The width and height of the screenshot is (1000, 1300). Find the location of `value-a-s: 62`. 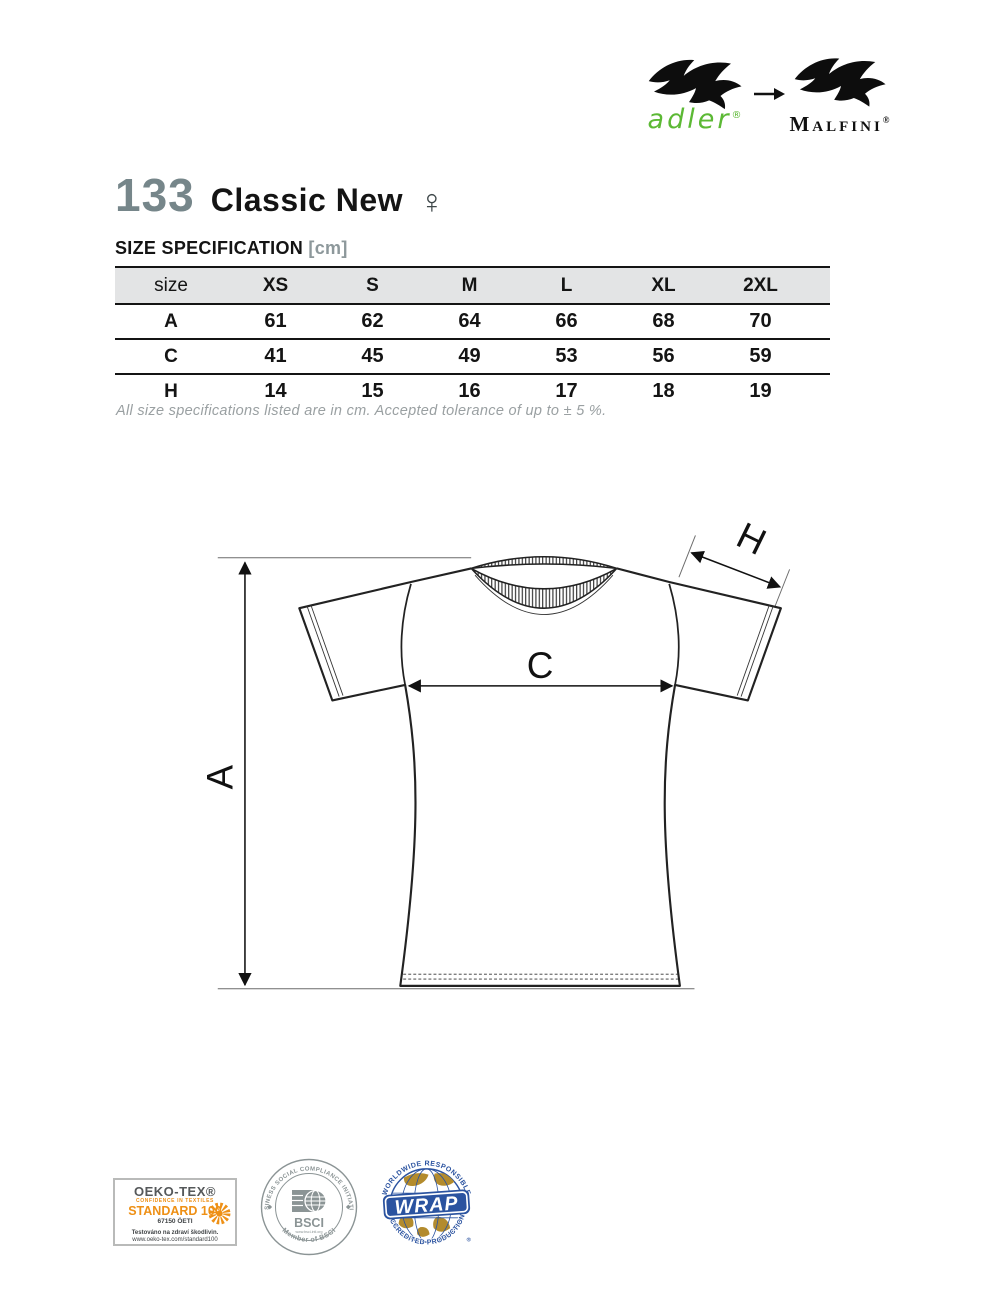

value-a-s: 62 is located at coordinates (372, 321).